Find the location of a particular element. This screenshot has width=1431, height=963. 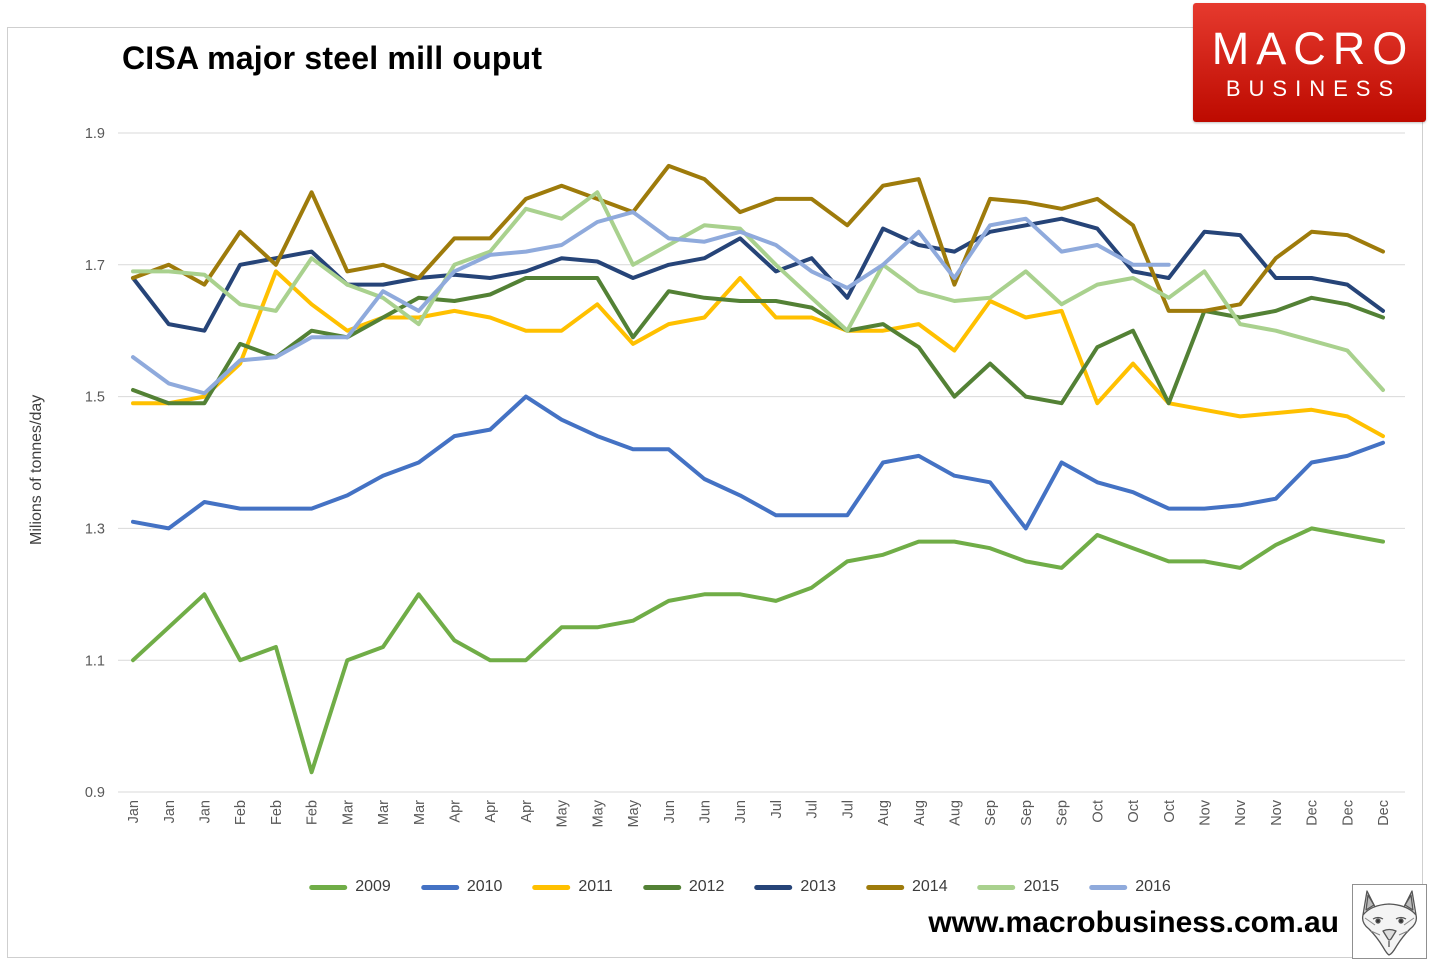

legend-item-2011: 2011 is located at coordinates (572, 887).